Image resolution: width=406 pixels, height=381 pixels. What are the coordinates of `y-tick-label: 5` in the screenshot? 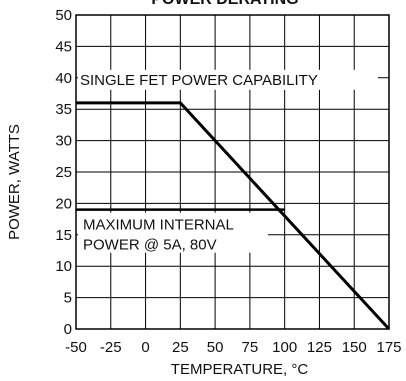 It's located at (68, 298).